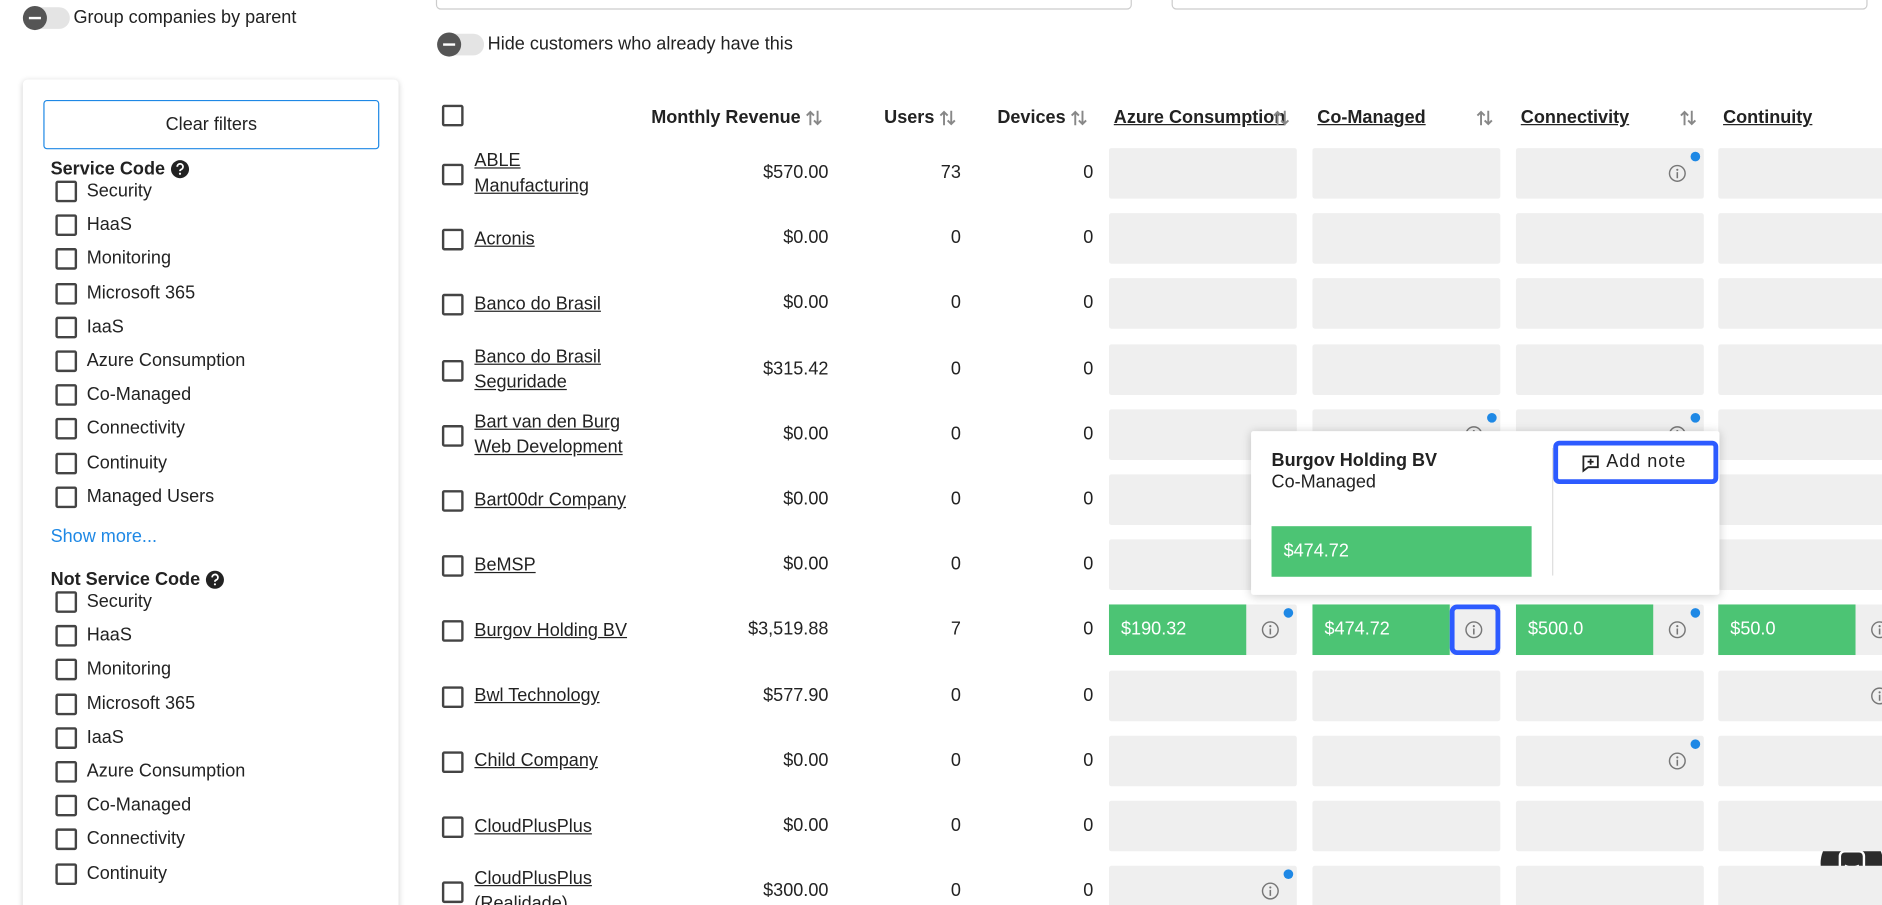 Image resolution: width=1882 pixels, height=905 pixels. What do you see at coordinates (1371, 117) in the screenshot?
I see `column-header: Co-Managed` at bounding box center [1371, 117].